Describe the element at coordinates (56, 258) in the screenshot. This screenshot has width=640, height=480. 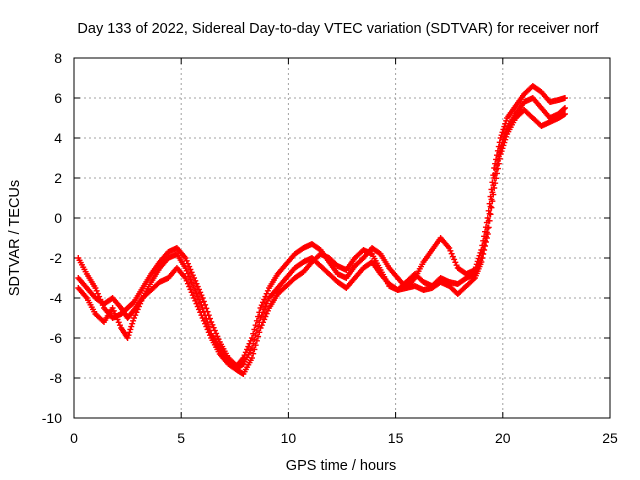
I see `y-tick-label: -2` at that location.